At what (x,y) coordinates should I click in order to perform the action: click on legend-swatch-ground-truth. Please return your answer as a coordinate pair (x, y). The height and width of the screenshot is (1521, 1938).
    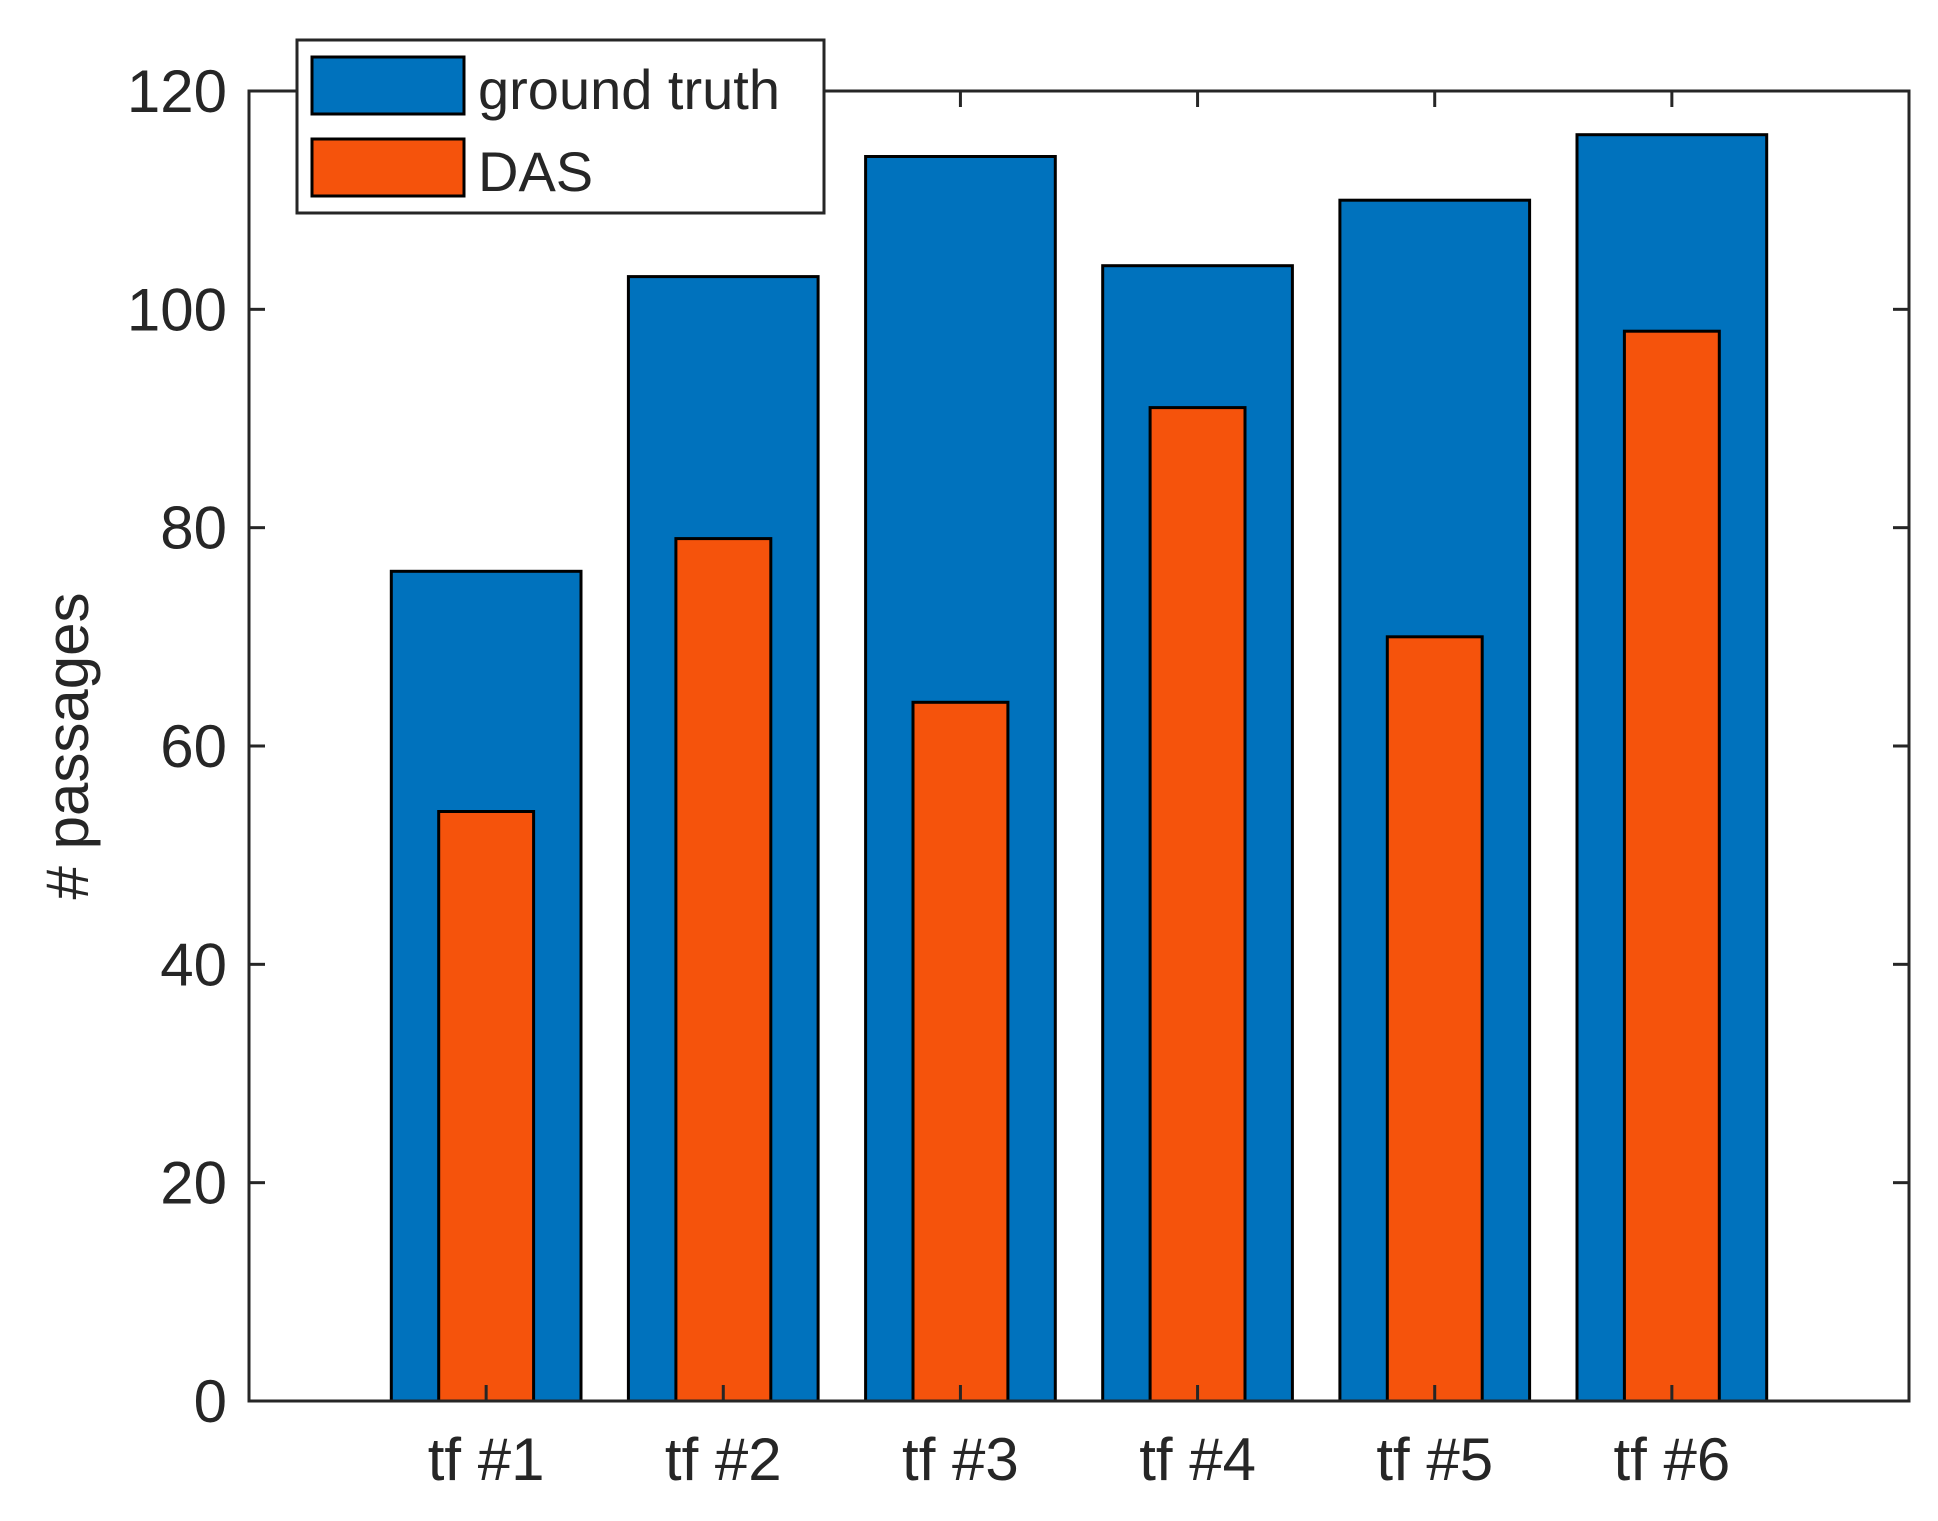
    Looking at the image, I should click on (388, 85).